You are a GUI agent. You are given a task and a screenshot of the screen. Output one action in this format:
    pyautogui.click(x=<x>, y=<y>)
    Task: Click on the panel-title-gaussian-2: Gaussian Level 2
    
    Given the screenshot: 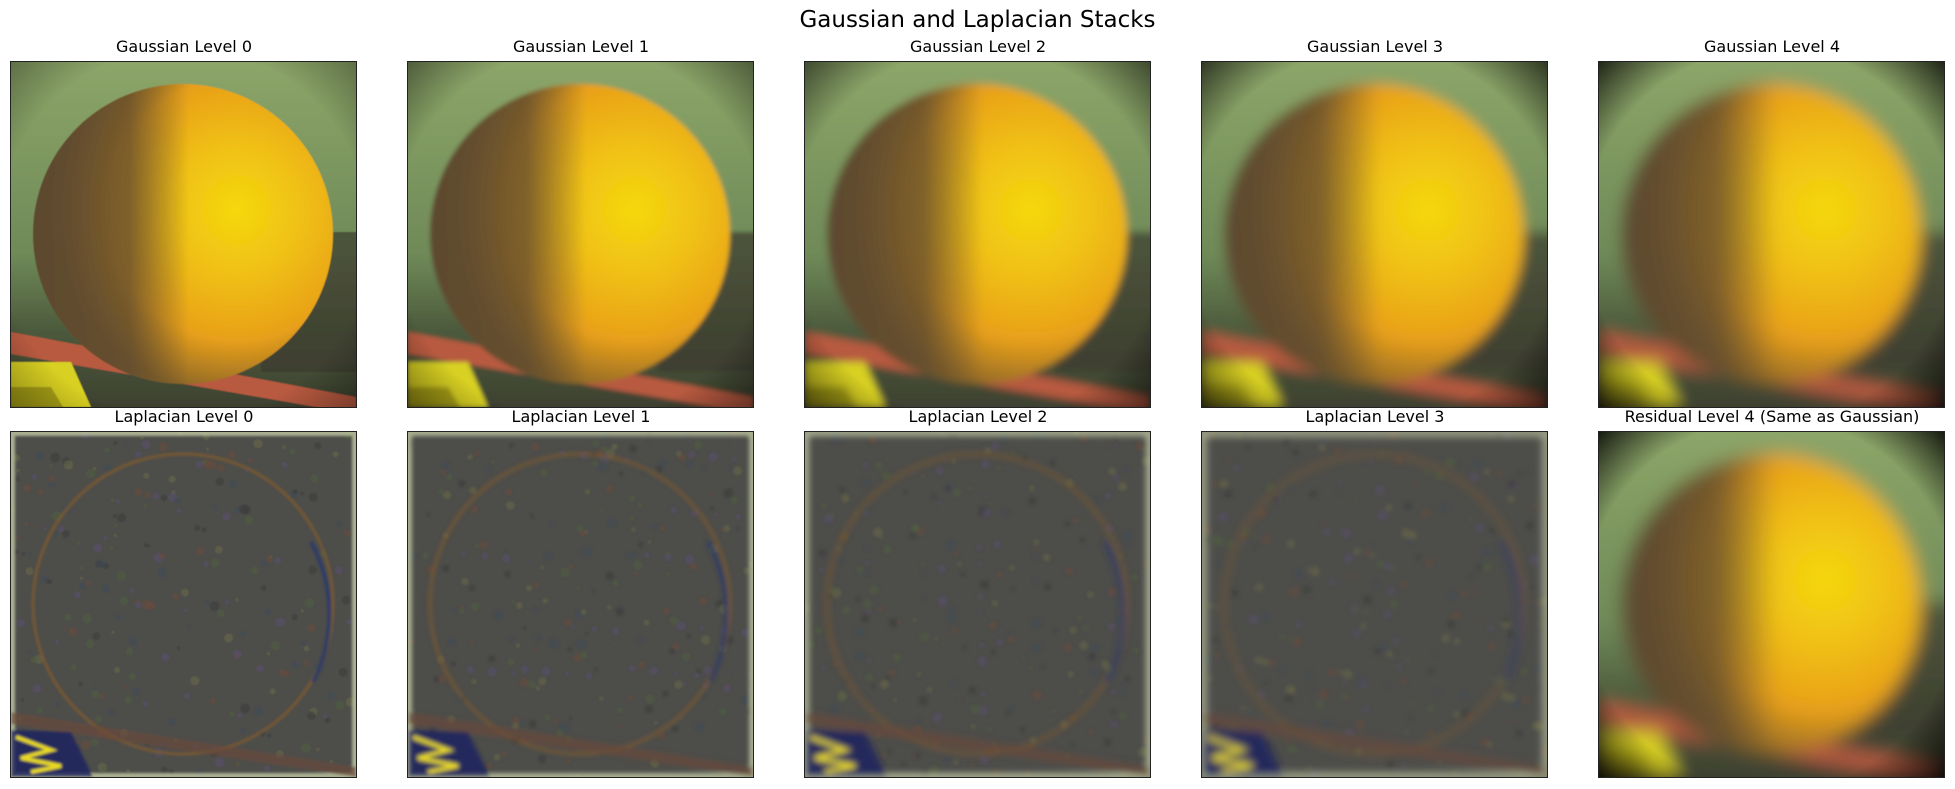 What is the action you would take?
    pyautogui.click(x=978, y=46)
    